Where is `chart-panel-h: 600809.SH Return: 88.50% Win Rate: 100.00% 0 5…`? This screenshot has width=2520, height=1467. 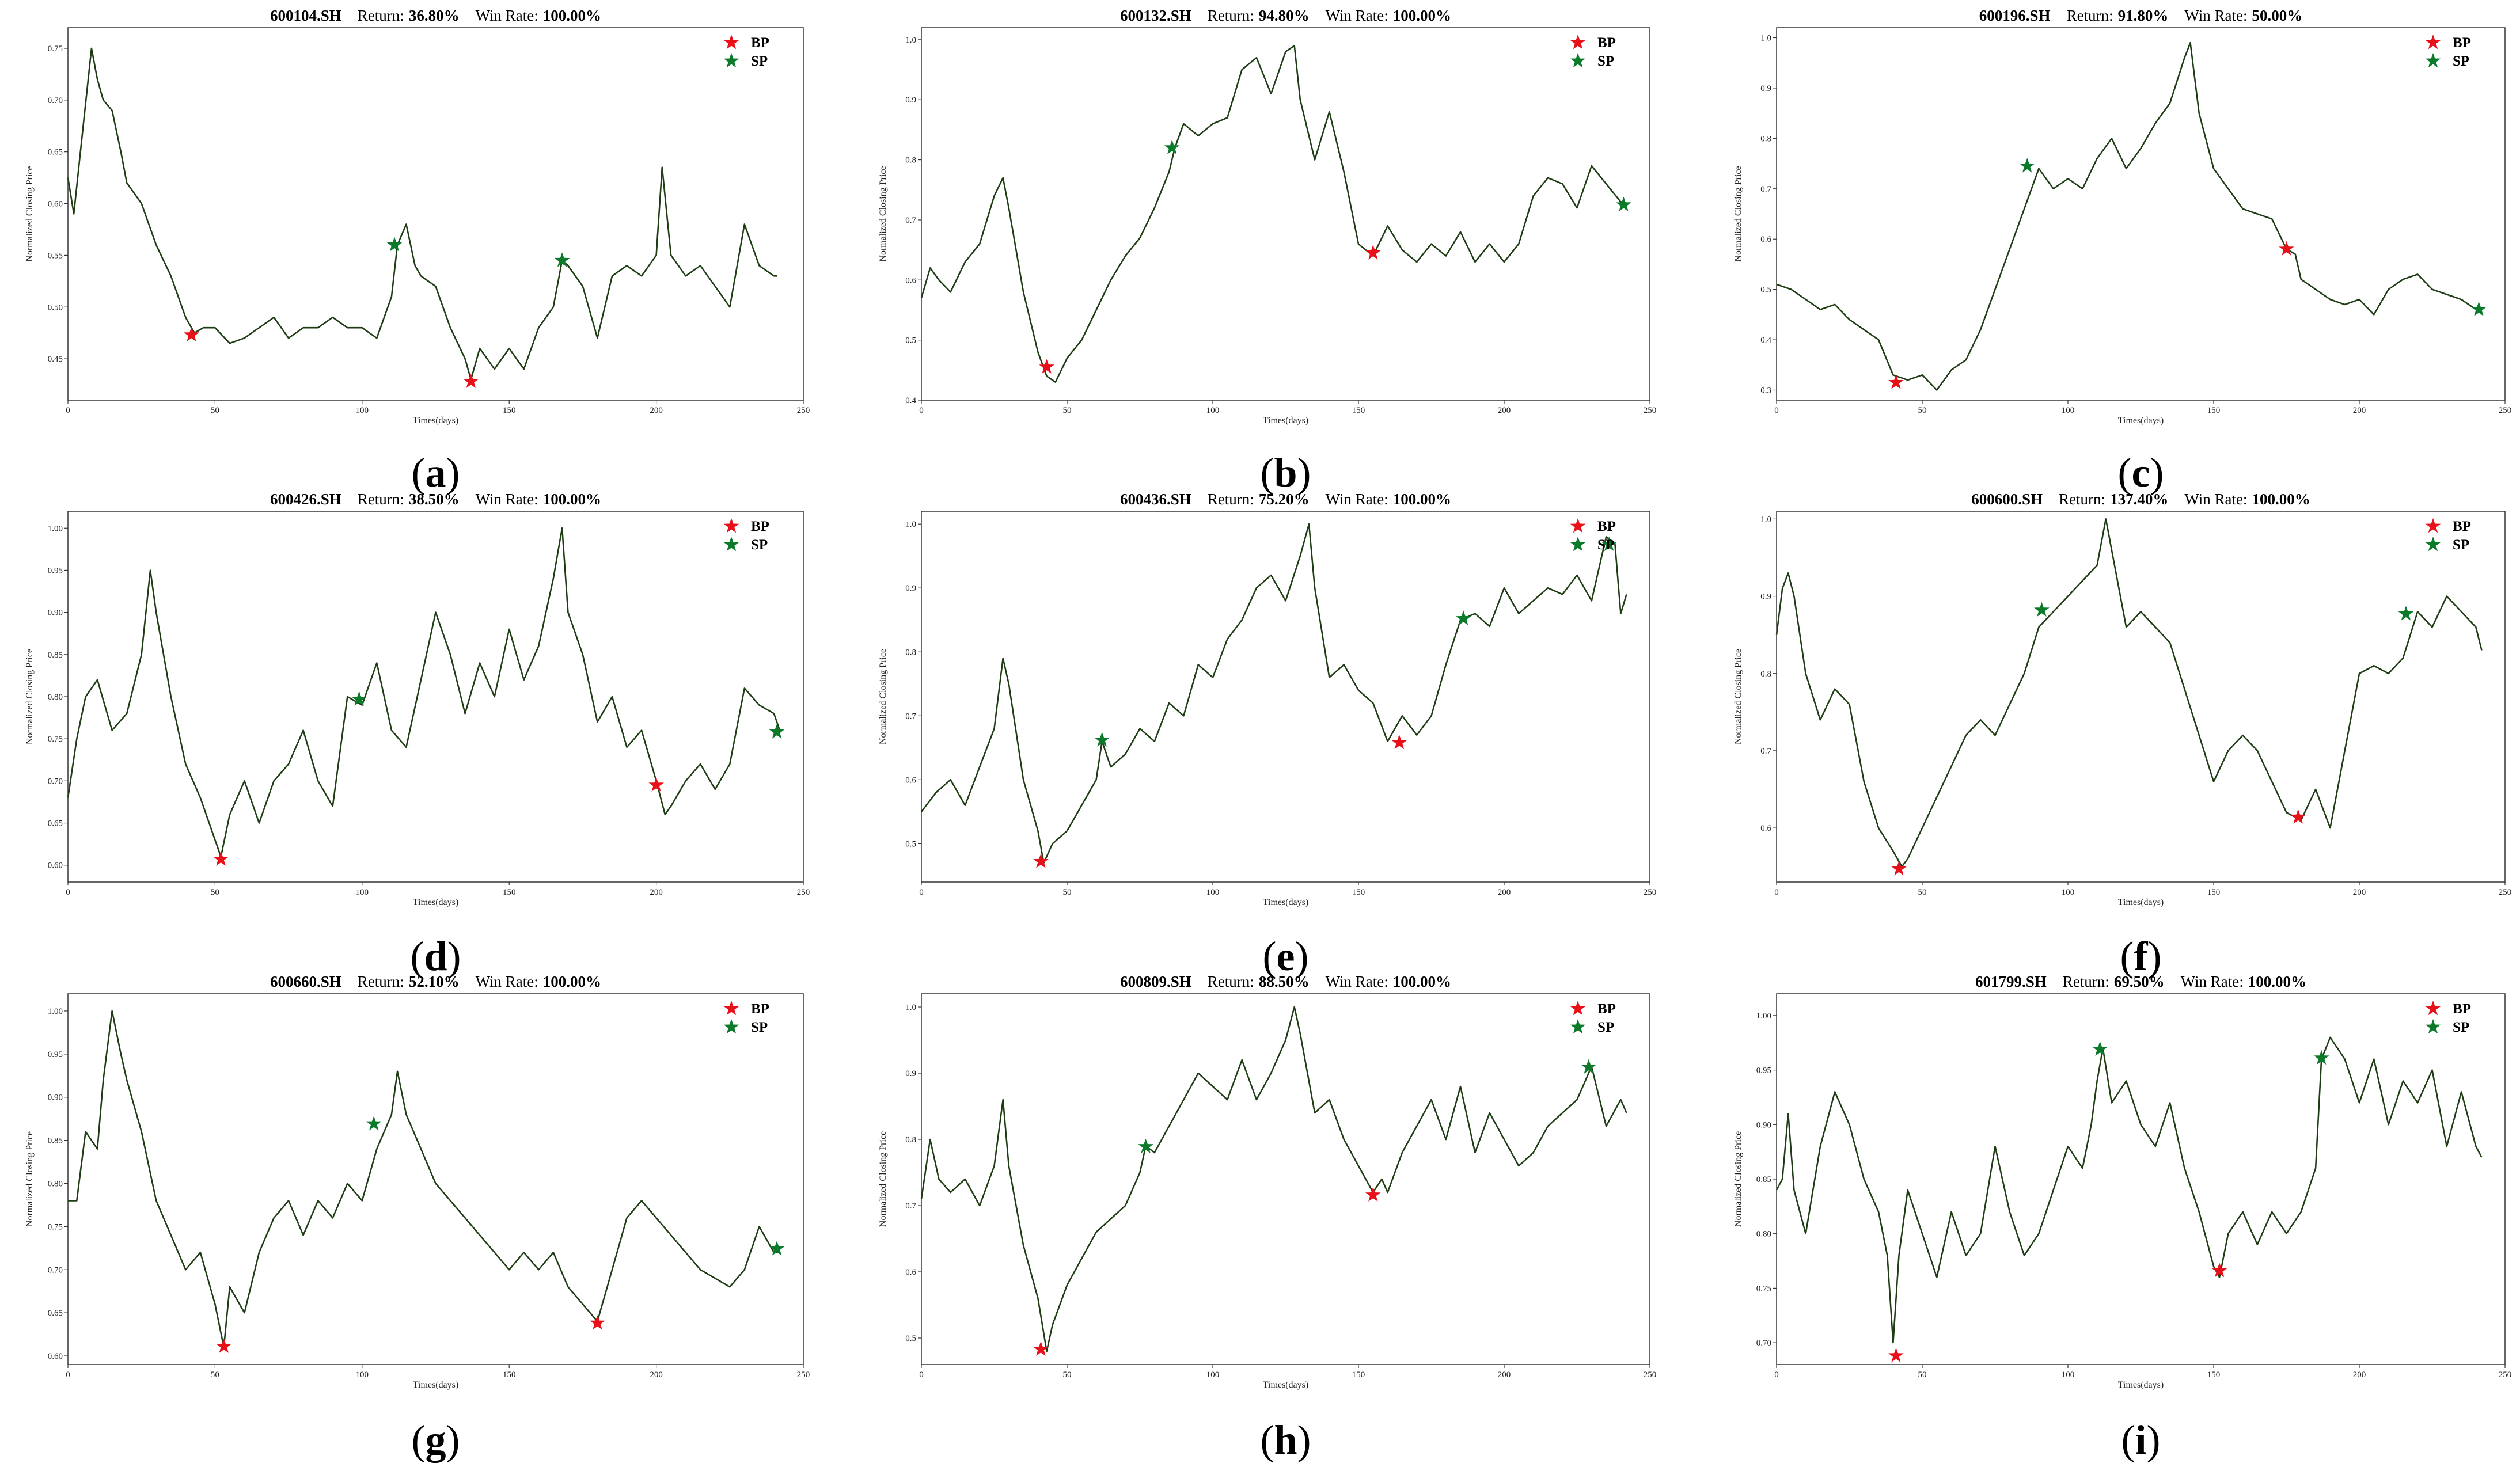
chart-panel-h: 600809.SH Return: 88.50% Win Rate: 100.00% 0 5… is located at coordinates (1267, 1218).